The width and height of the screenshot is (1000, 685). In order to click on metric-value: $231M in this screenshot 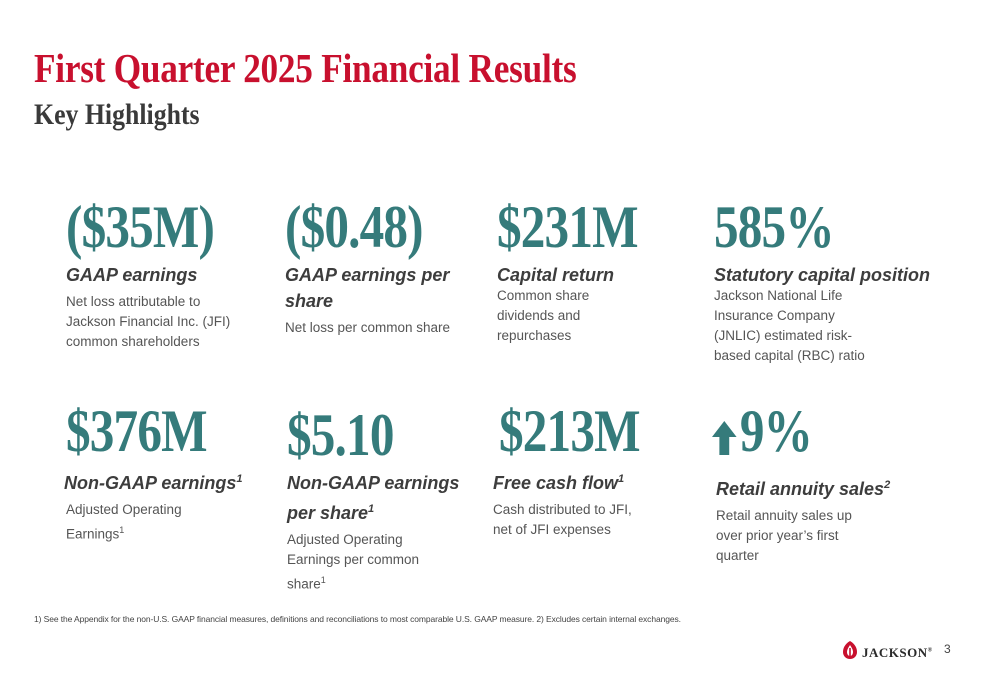, I will do `click(568, 227)`.